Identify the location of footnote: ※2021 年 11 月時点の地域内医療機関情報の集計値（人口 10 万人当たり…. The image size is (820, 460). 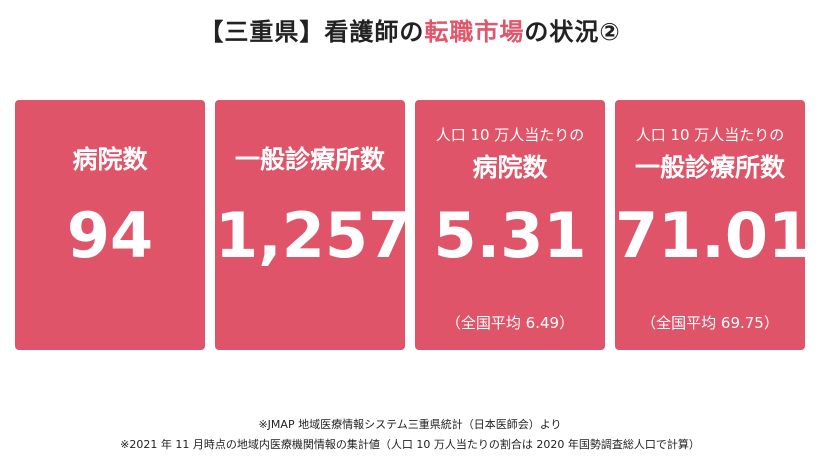
(410, 444).